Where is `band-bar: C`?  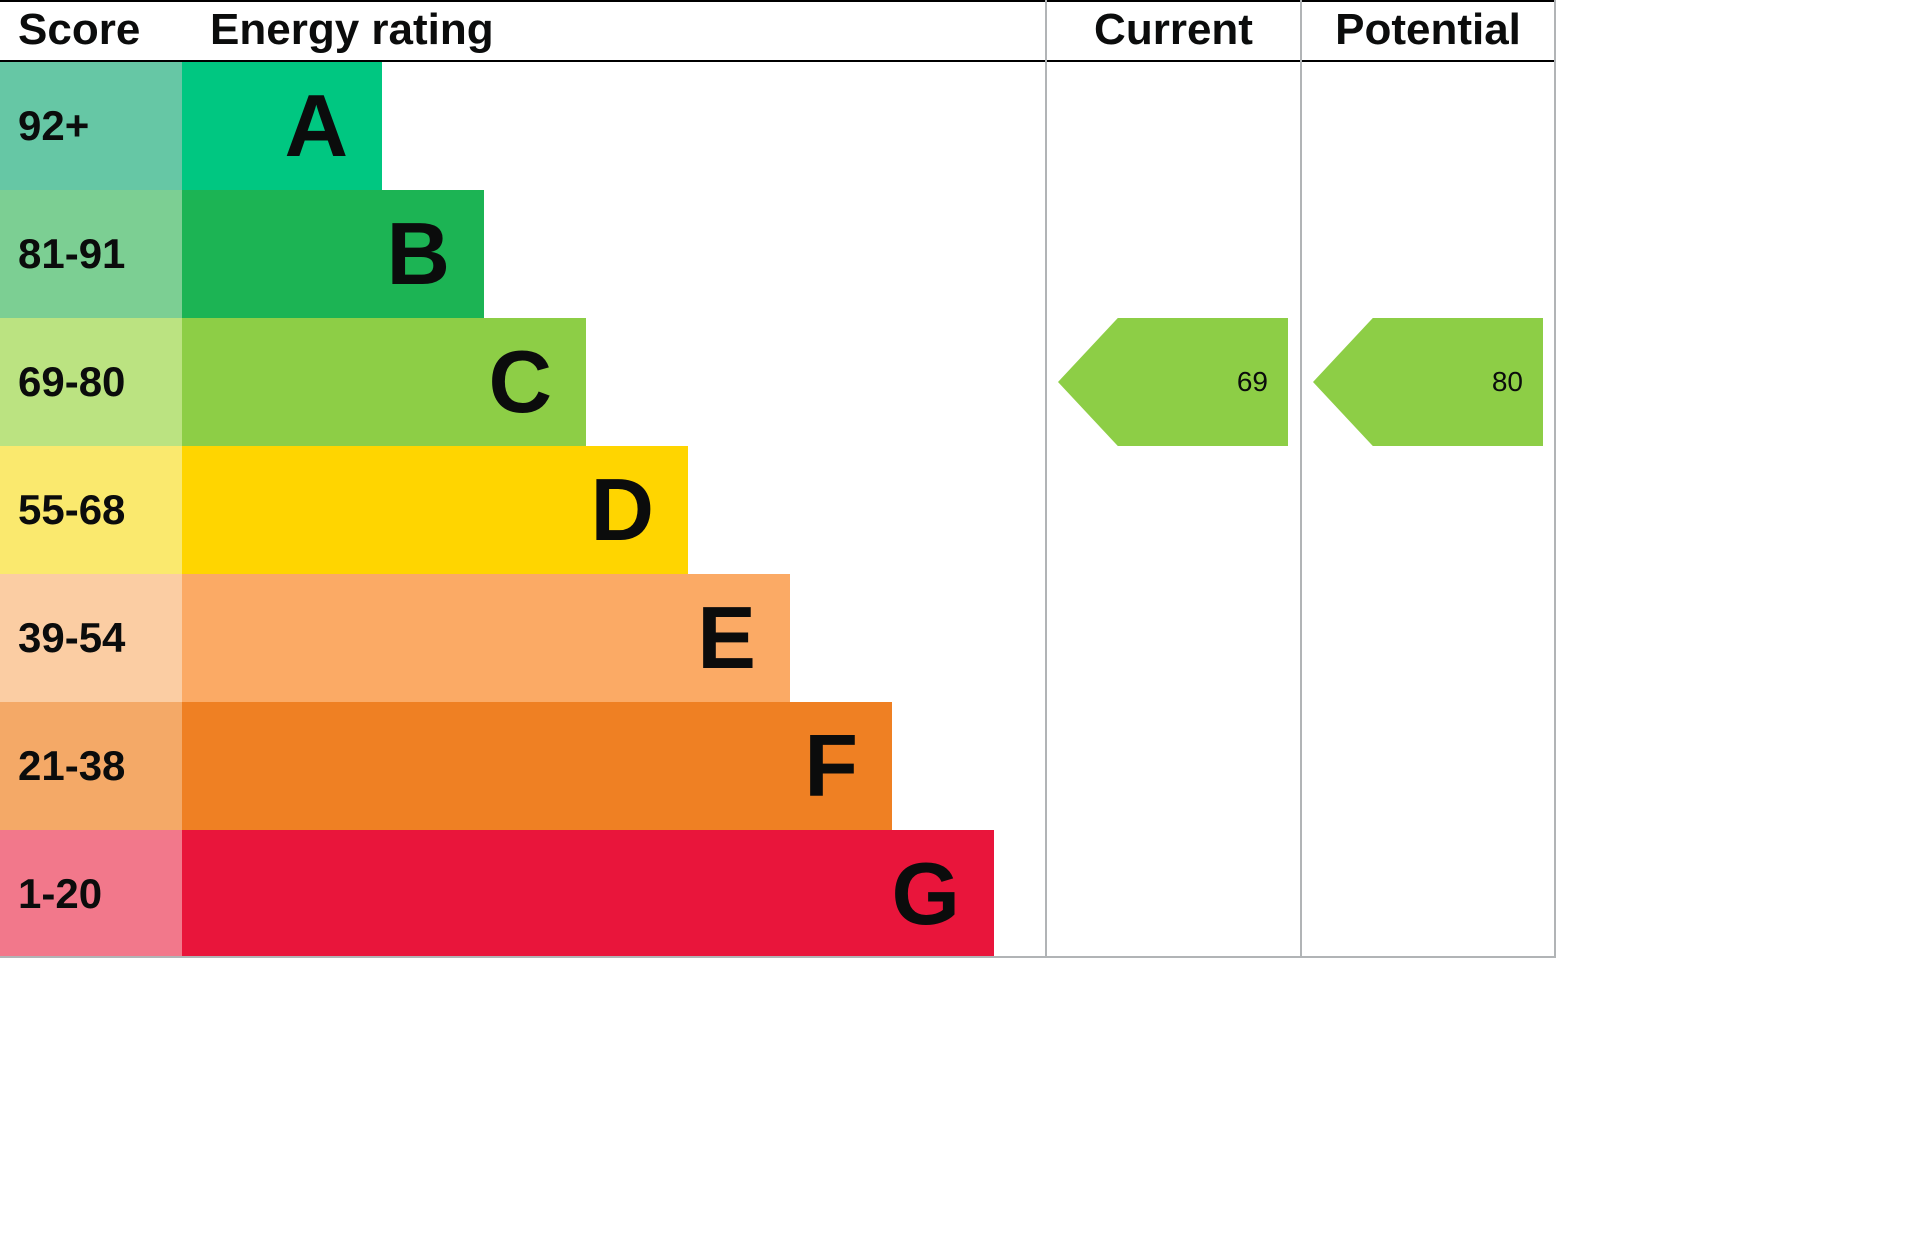
band-bar: C is located at coordinates (384, 382).